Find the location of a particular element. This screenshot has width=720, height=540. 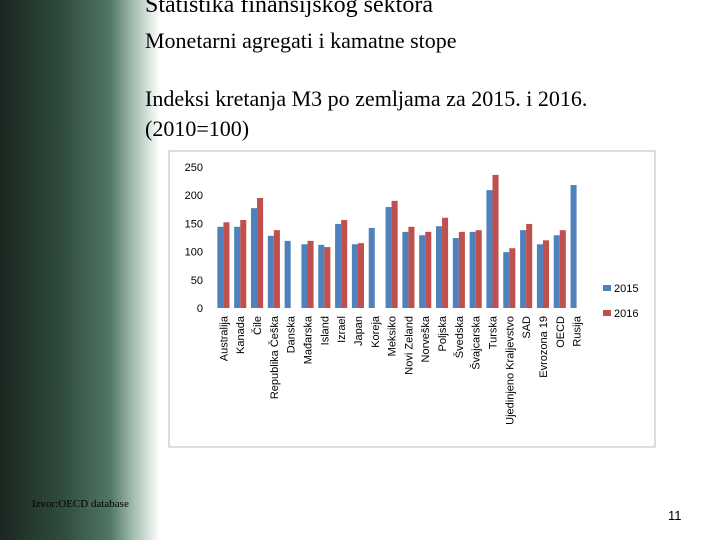

x-tick-label: Švajcarska is located at coordinates (476, 342).